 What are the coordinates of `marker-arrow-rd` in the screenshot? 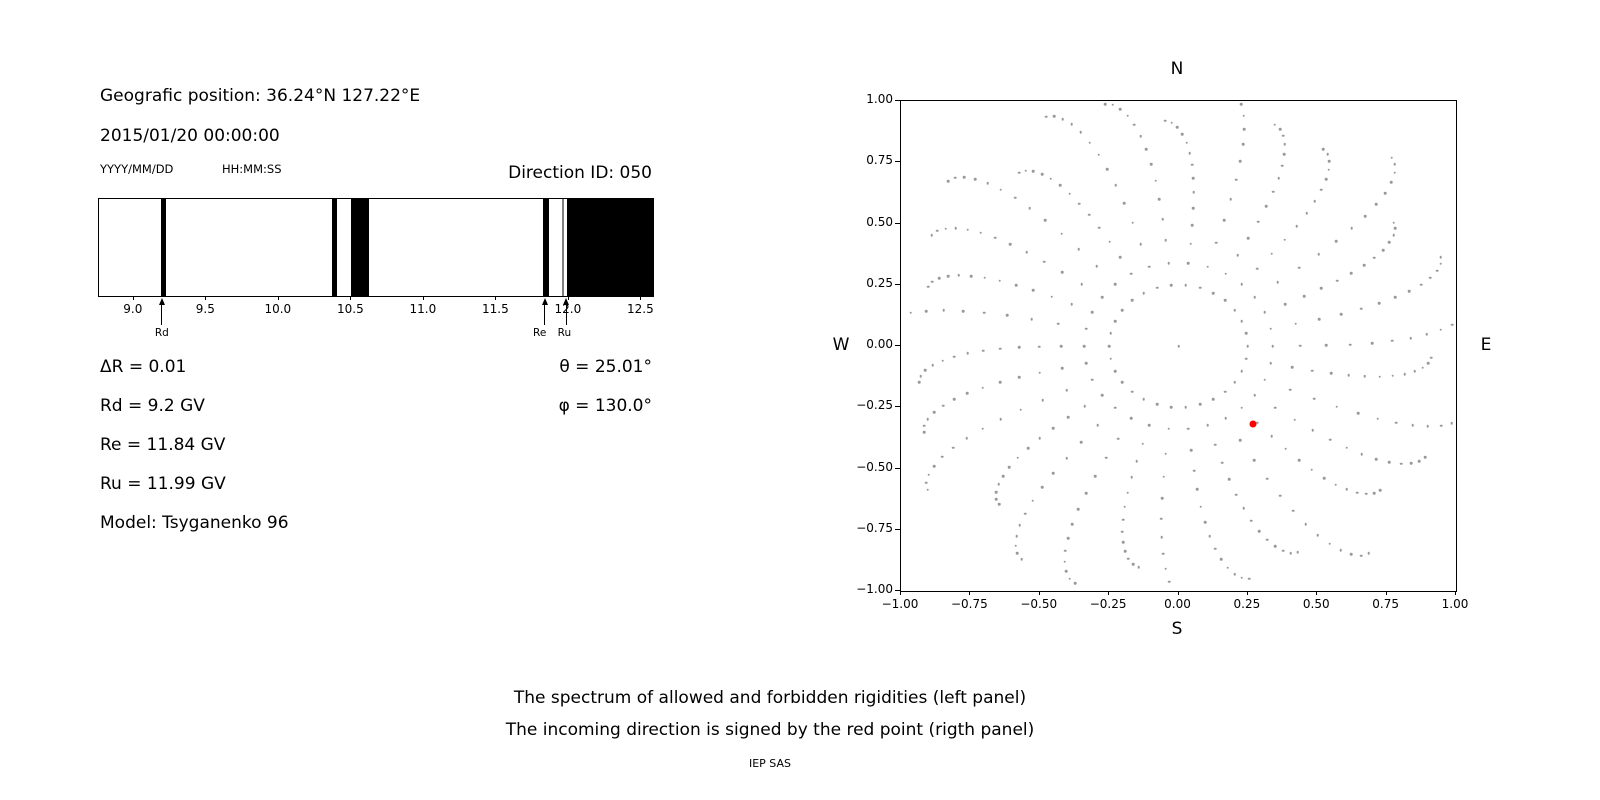 It's located at (161, 311).